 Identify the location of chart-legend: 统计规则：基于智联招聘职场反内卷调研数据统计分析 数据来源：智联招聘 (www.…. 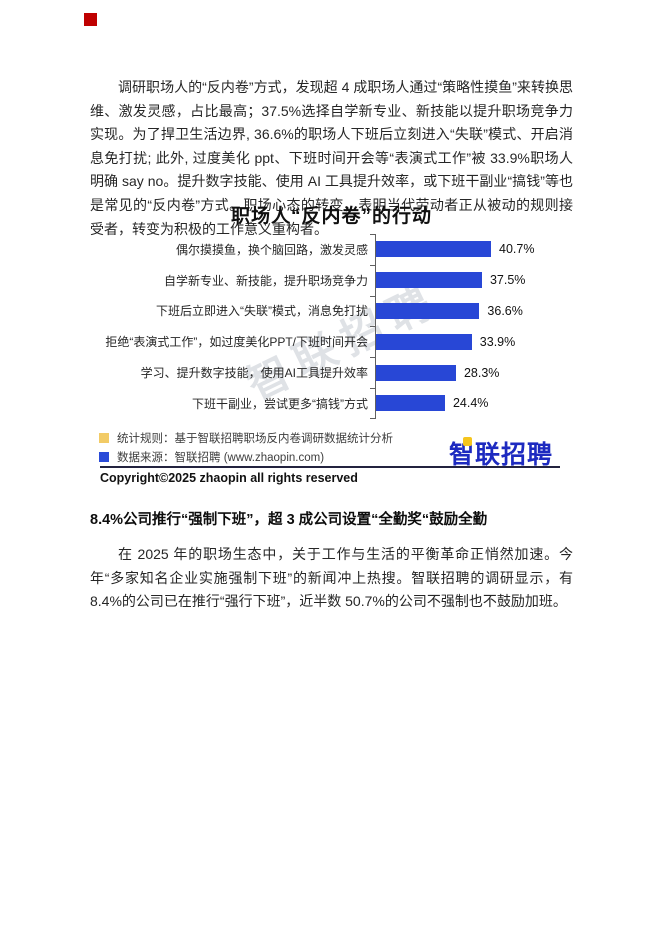
(246, 448).